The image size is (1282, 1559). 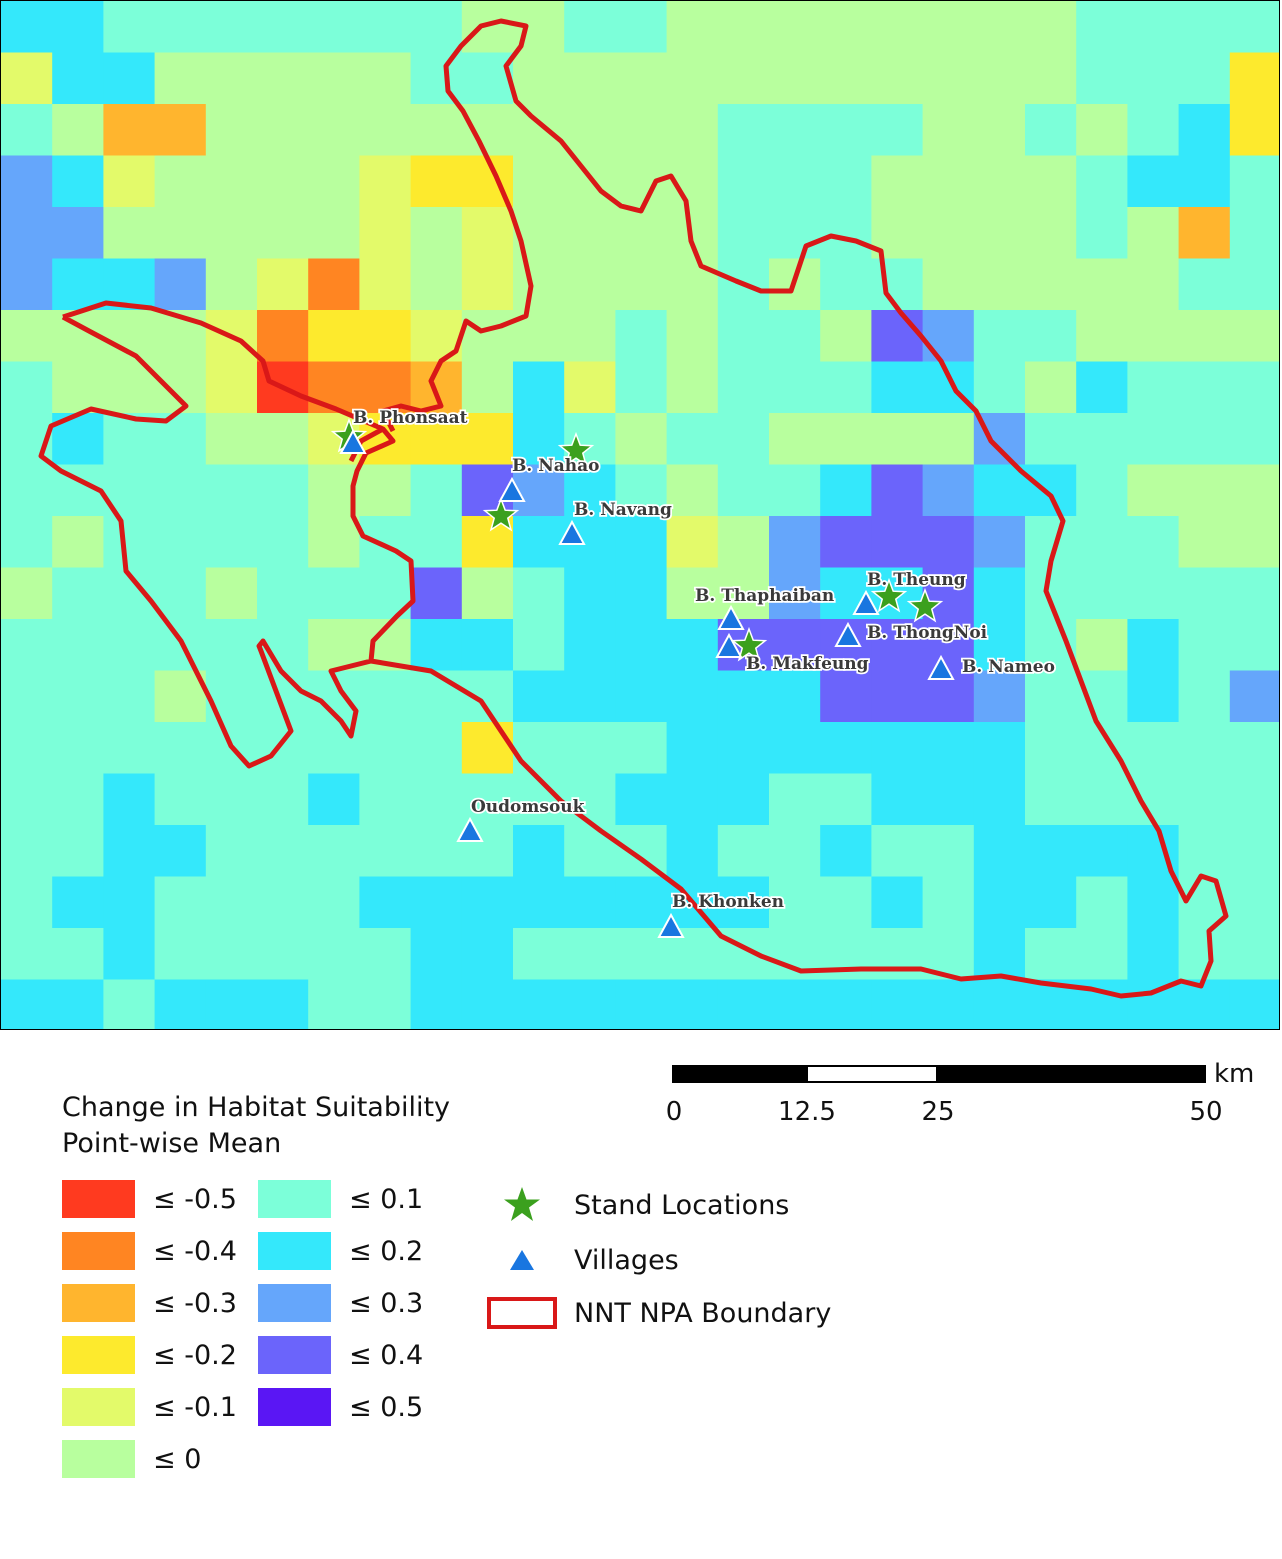 What do you see at coordinates (623, 510) in the screenshot?
I see `village-label: B. Navang` at bounding box center [623, 510].